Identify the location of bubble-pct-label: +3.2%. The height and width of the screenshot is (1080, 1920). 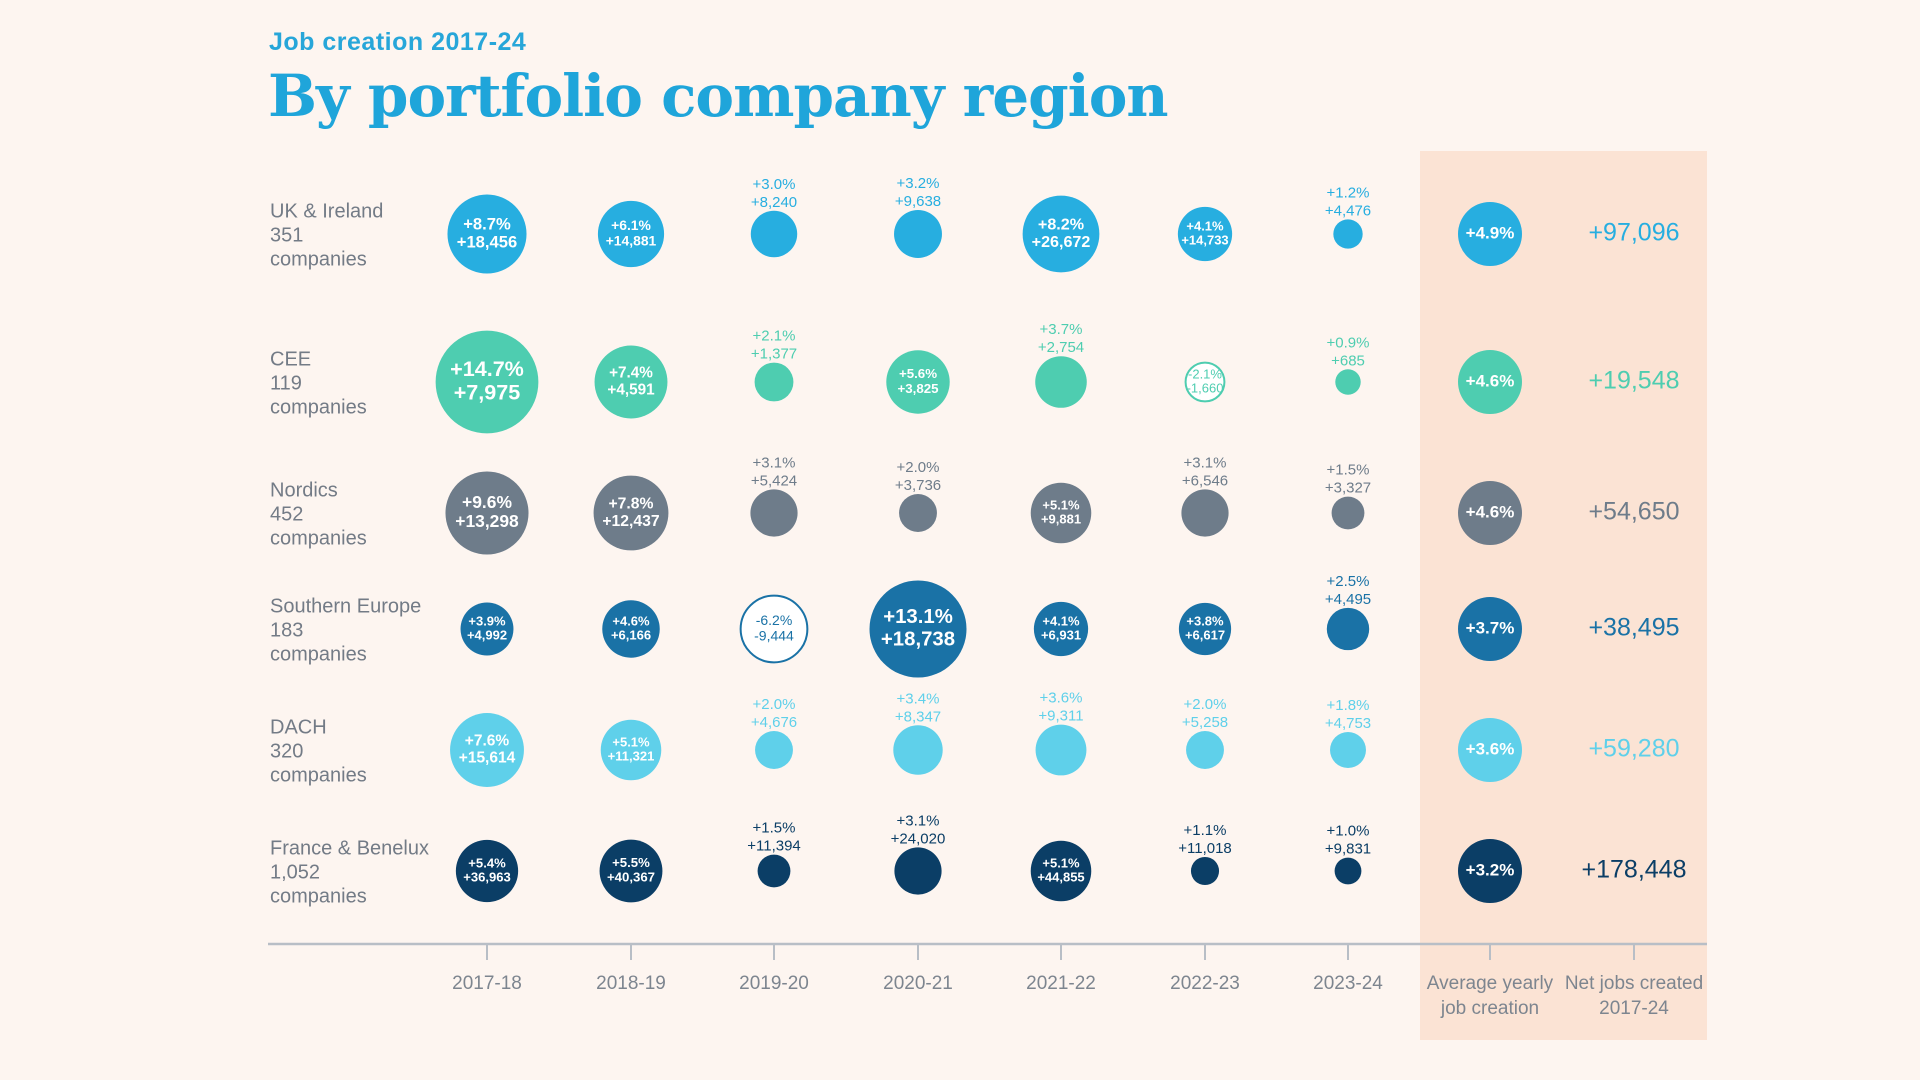
(918, 183).